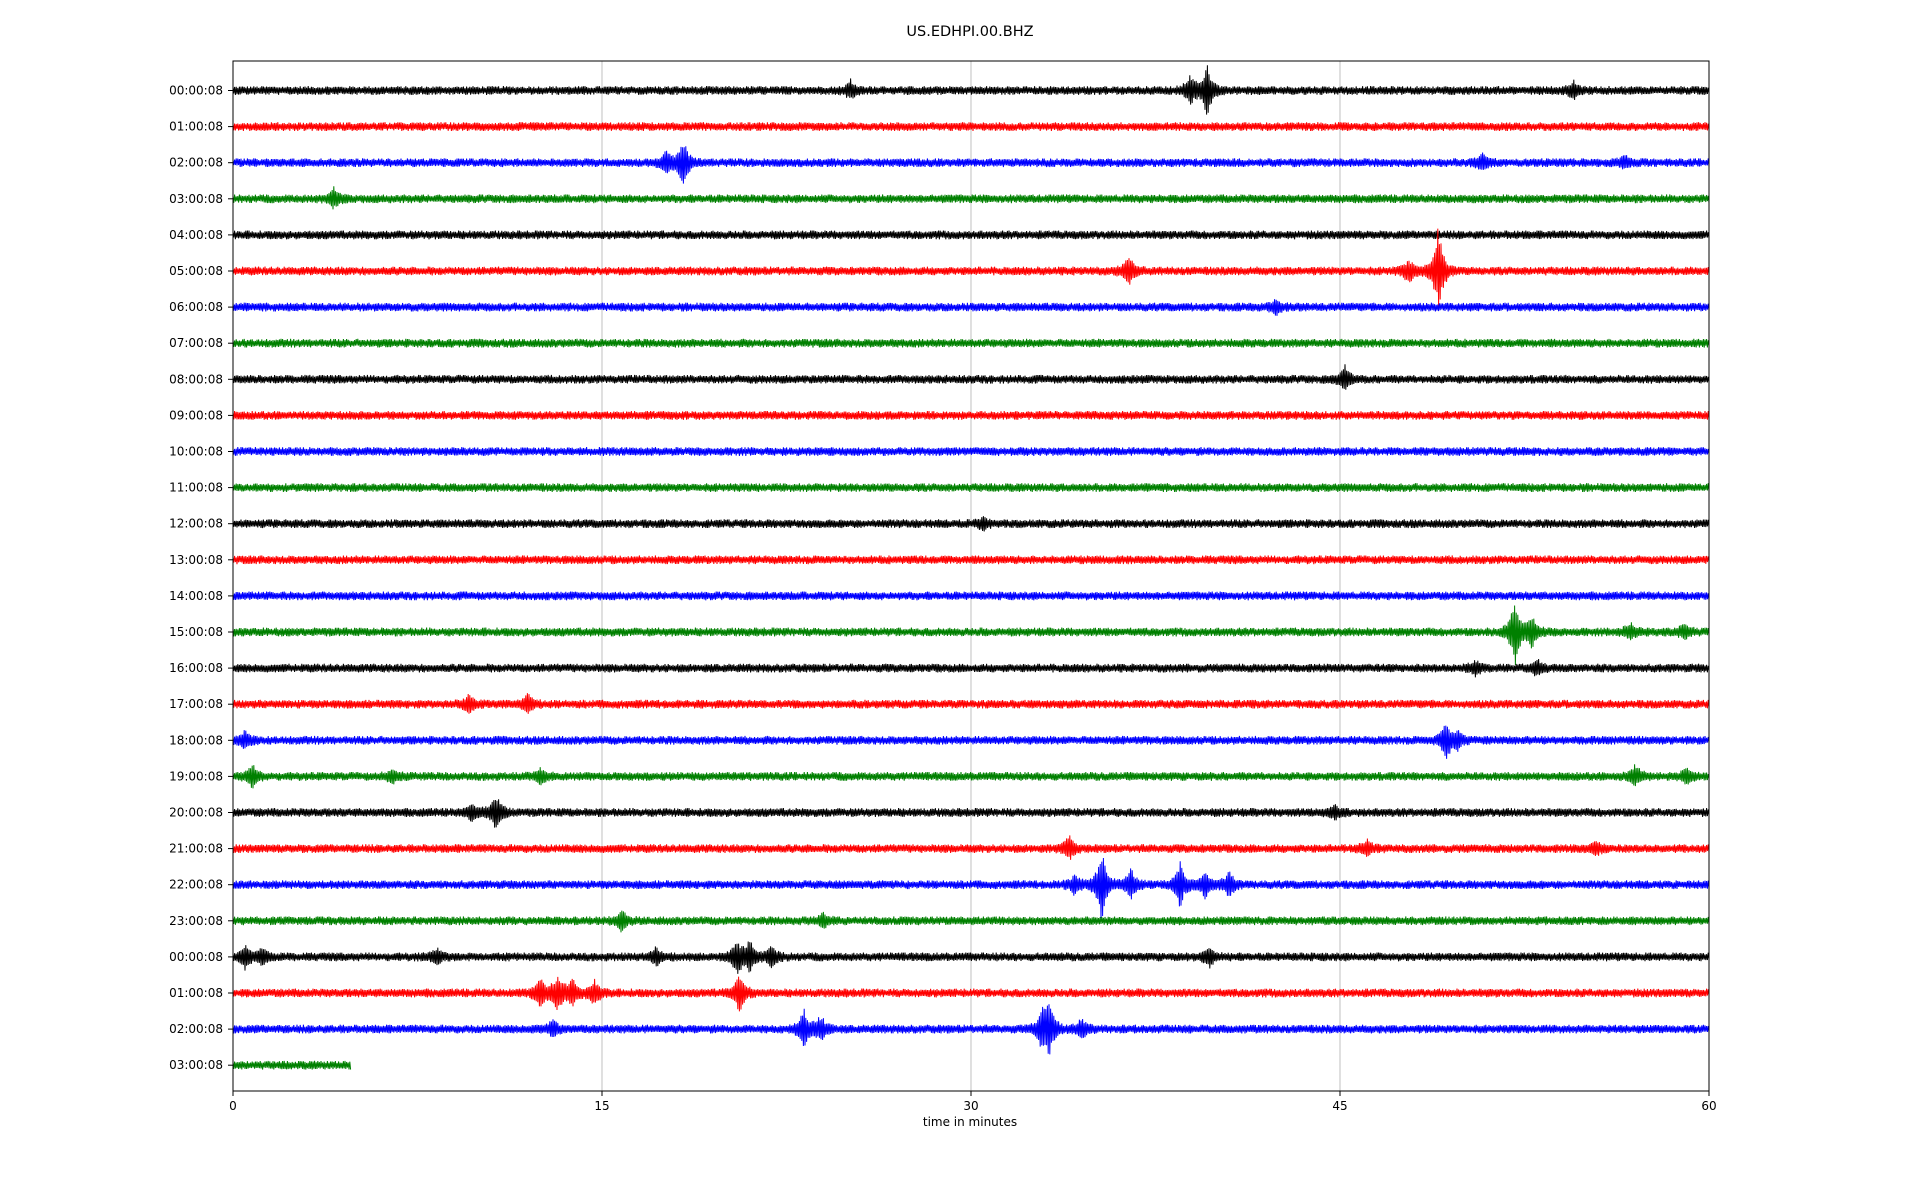 This screenshot has width=1920, height=1200. I want to click on y-tick-label: 07:00:08, so click(196, 343).